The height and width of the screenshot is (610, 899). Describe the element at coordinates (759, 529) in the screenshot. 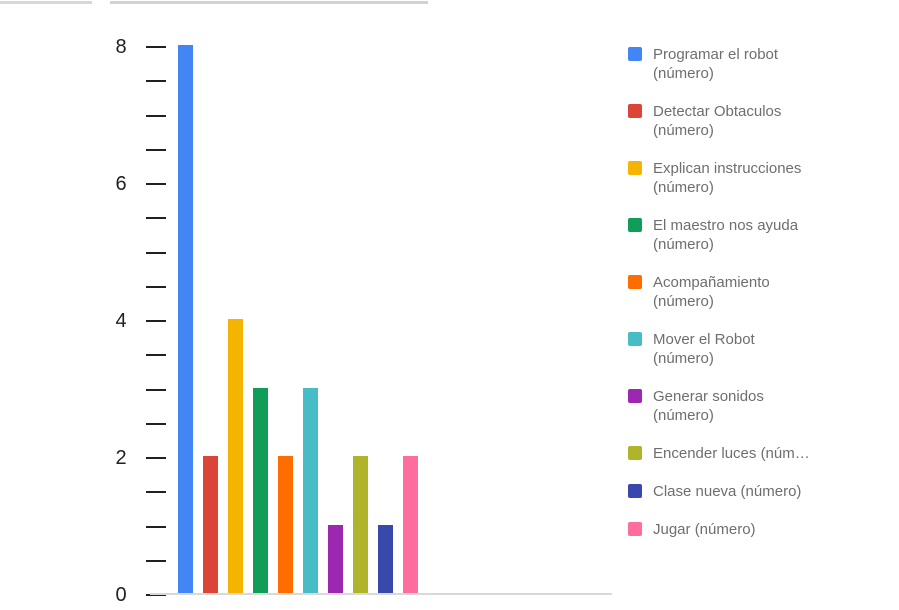

I see `legend-item: Jugar (número)` at that location.